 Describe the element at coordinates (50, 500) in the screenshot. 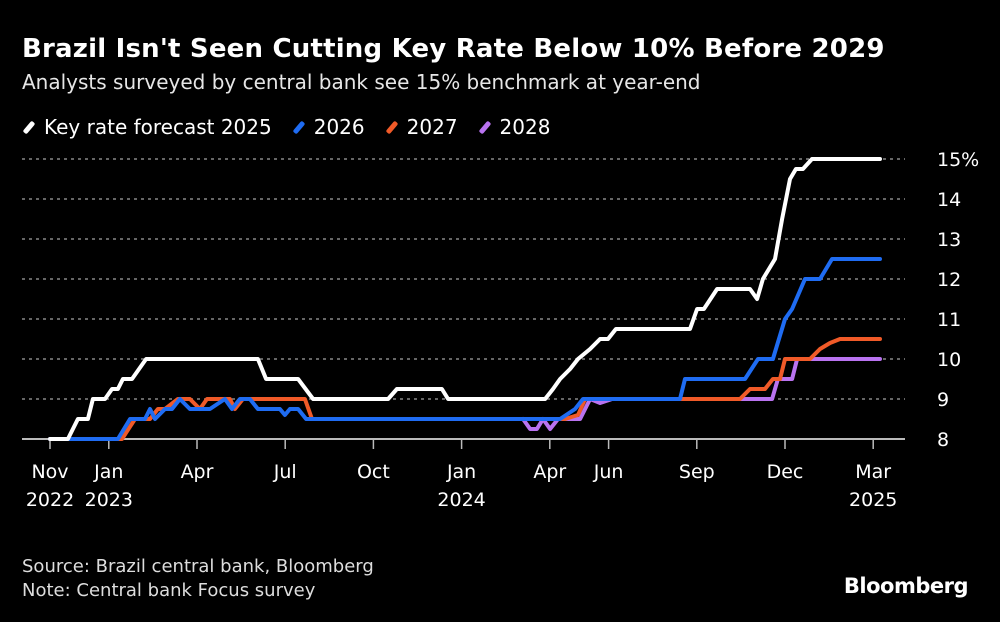

I see `x-tick-year-label: 2022` at that location.